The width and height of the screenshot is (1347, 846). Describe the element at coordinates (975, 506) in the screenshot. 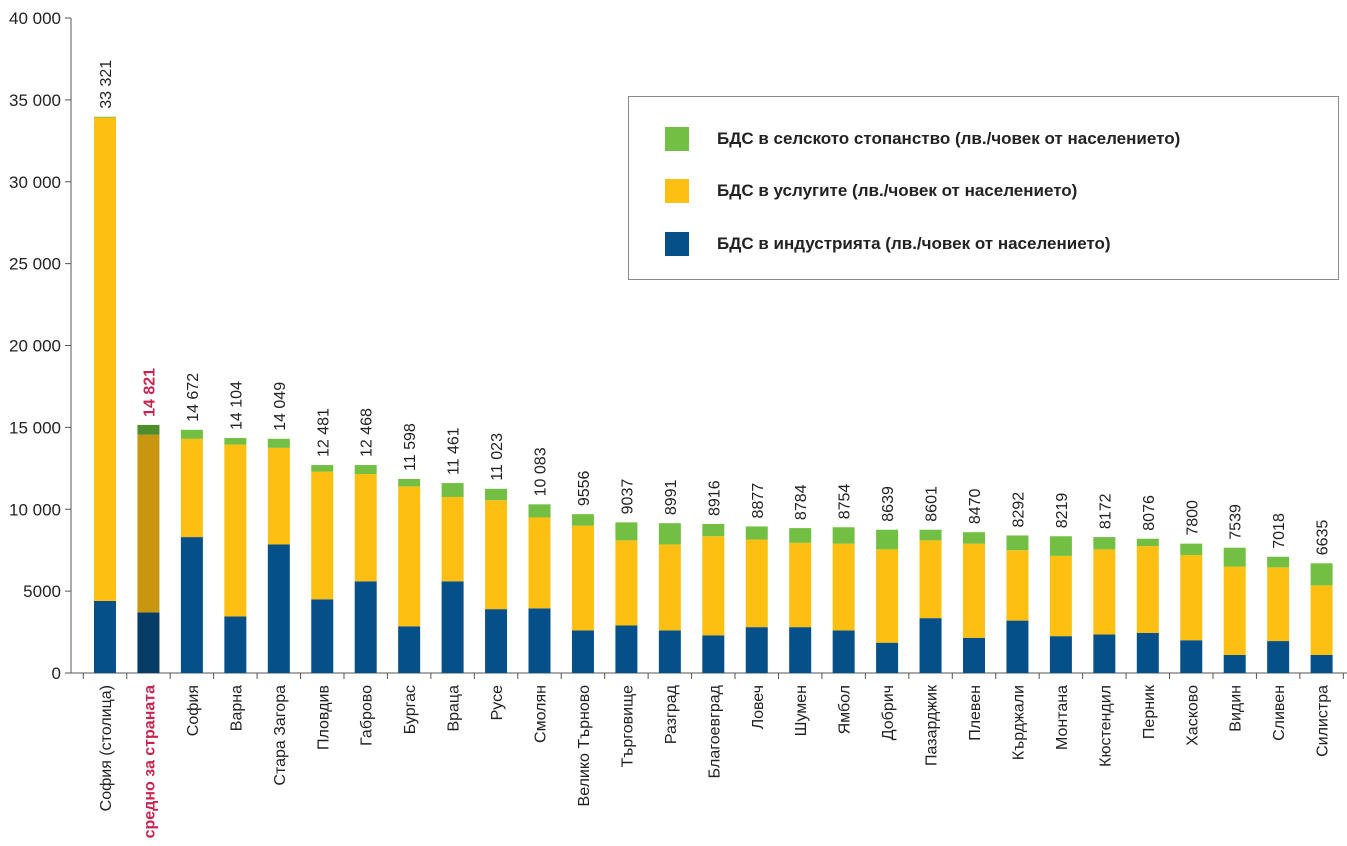

I see `bar-total-label: 8470` at that location.